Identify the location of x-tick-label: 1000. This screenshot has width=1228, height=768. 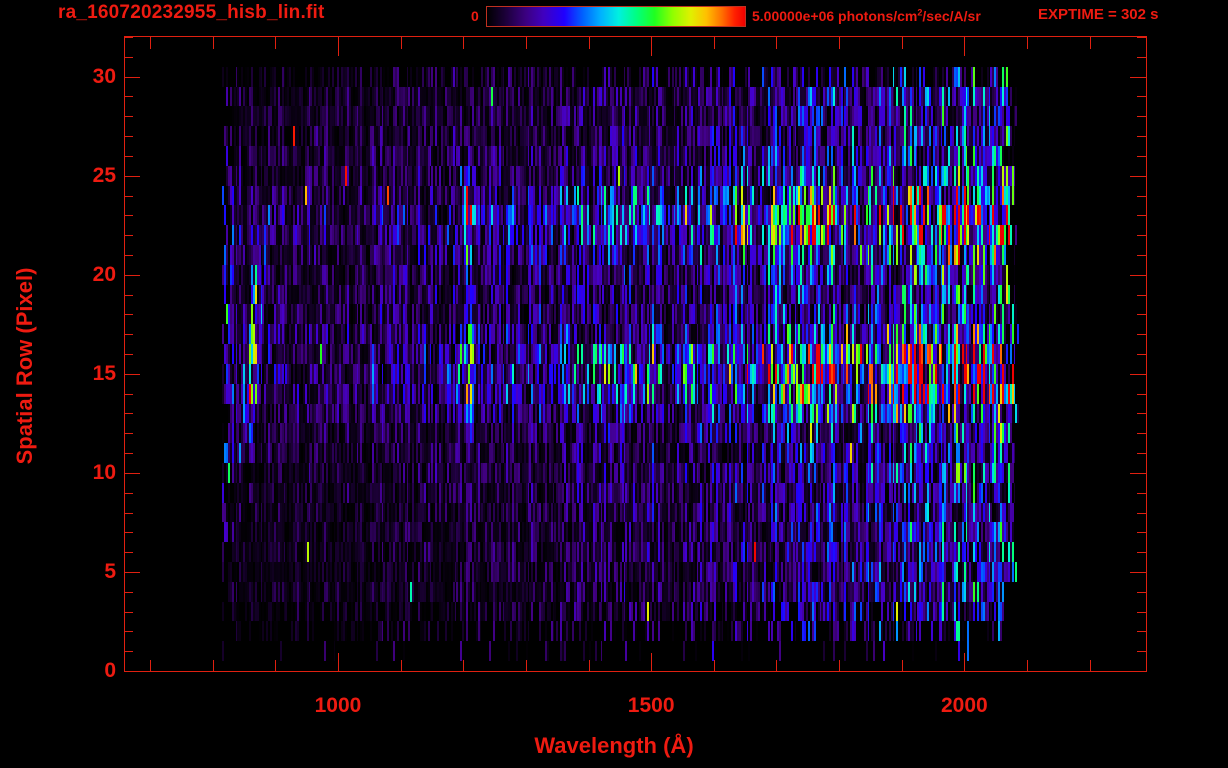
(338, 705).